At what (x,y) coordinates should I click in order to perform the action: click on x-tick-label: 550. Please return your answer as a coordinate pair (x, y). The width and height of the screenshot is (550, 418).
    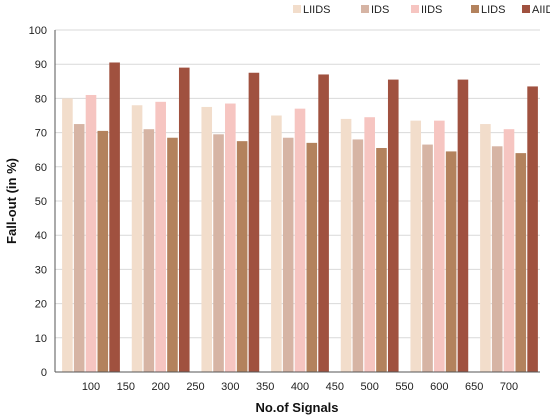
    Looking at the image, I should click on (404, 387).